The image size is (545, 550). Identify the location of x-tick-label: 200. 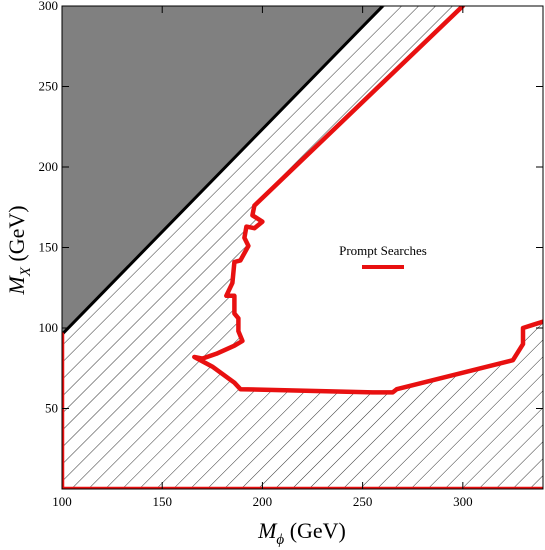
(263, 501).